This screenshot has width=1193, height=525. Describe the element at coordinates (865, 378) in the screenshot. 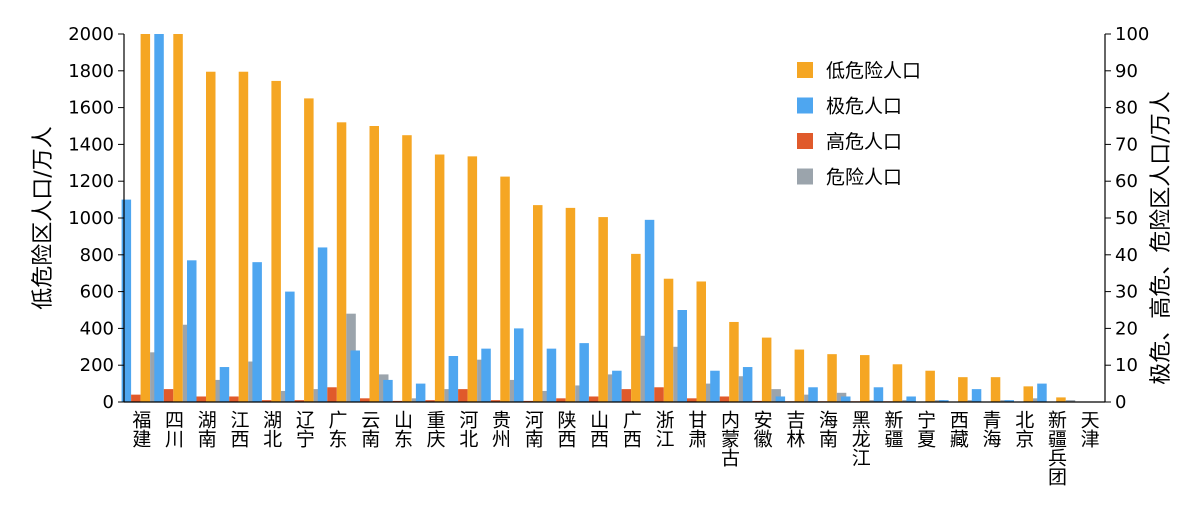

I see `bar-低危险人口-黑龙江` at that location.